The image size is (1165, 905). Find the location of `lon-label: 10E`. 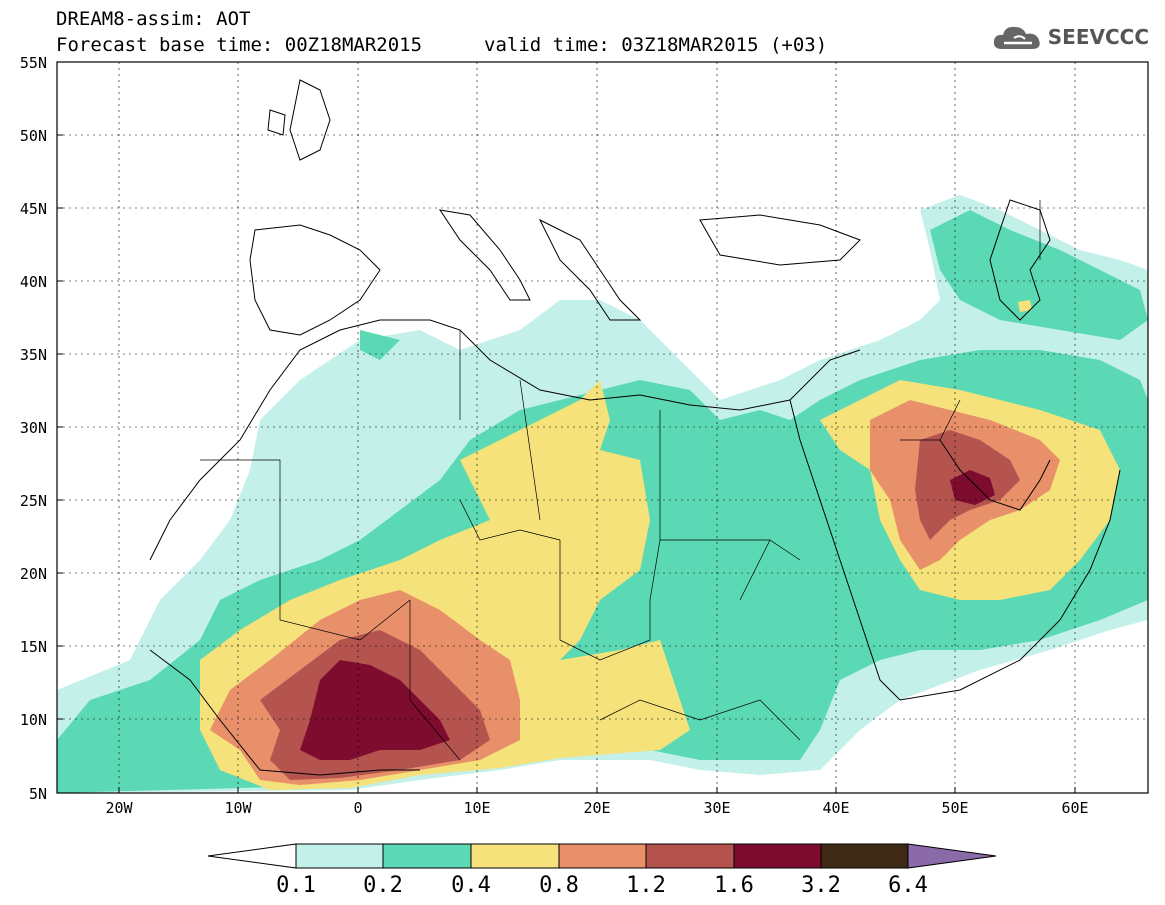

lon-label: 10E is located at coordinates (476, 808).